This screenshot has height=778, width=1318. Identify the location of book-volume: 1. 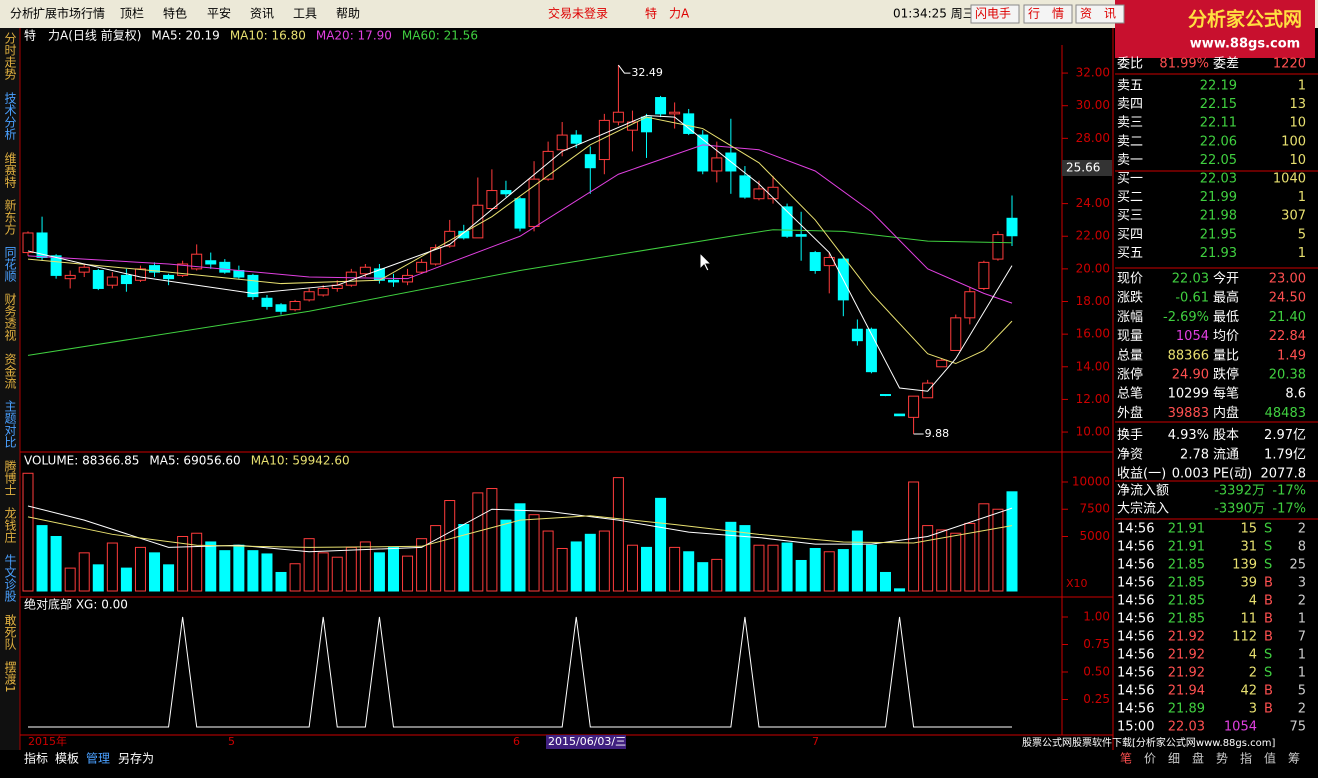
(1302, 86).